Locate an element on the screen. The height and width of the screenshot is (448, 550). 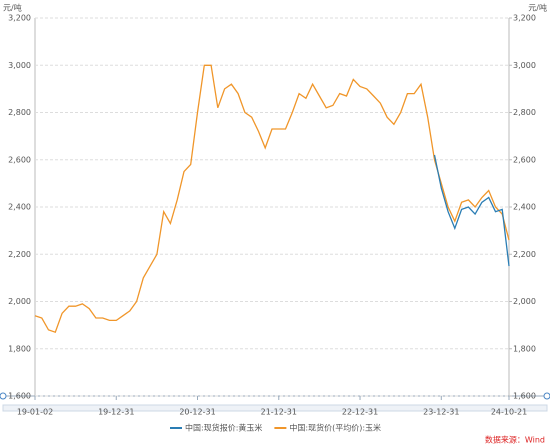
scrollbar is located at coordinates (275, 408).